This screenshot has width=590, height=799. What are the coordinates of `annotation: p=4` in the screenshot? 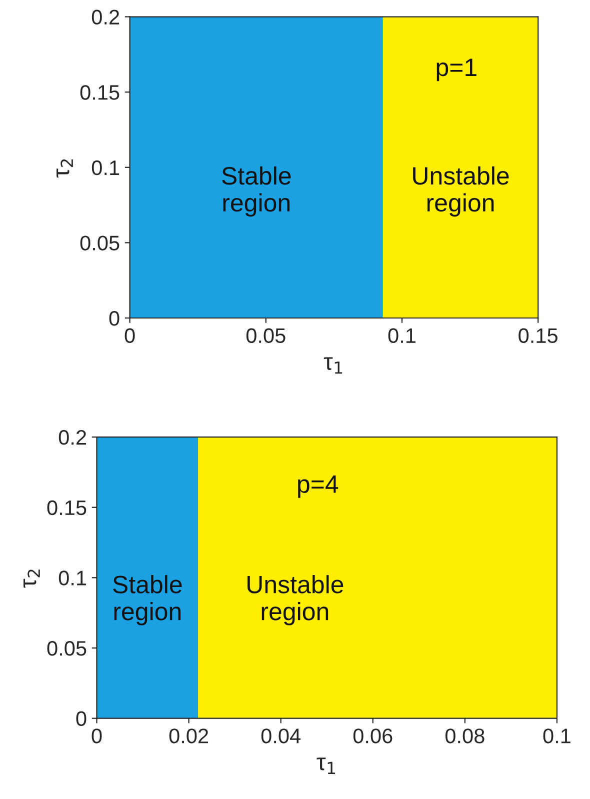 It's located at (318, 487).